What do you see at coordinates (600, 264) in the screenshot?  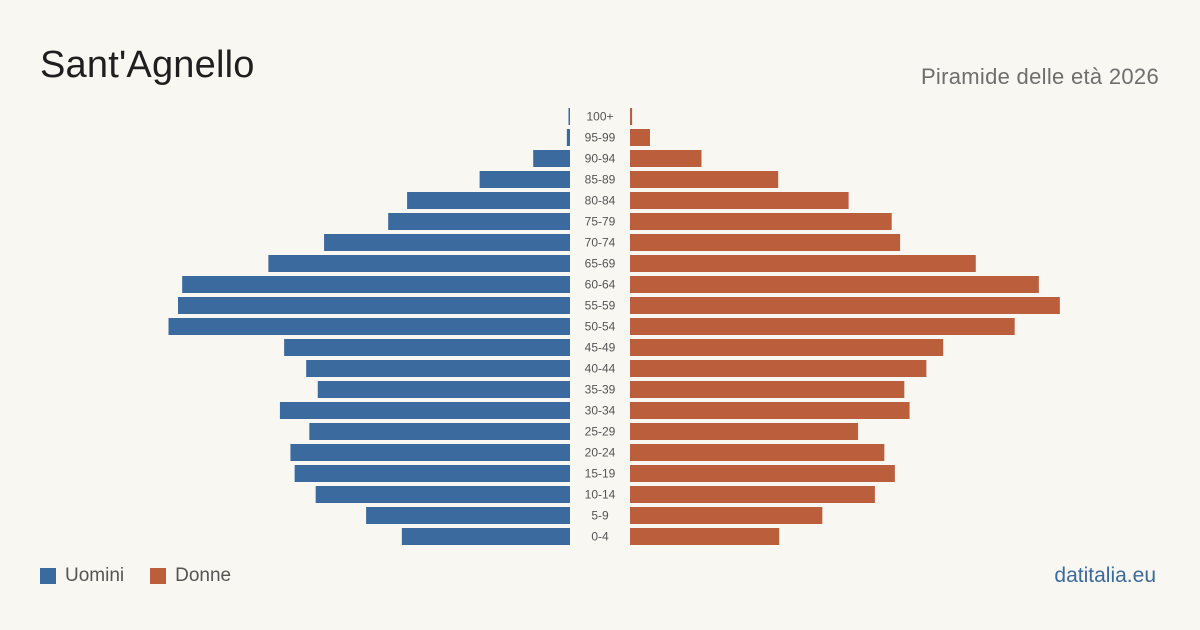 I see `age-label-65-69: 65-69` at bounding box center [600, 264].